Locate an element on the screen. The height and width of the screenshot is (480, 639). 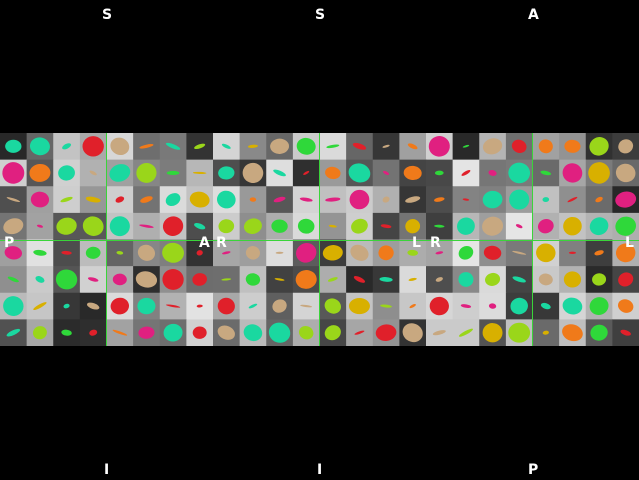
orientation-label-bottom-1: I is located at coordinates (107, 470).